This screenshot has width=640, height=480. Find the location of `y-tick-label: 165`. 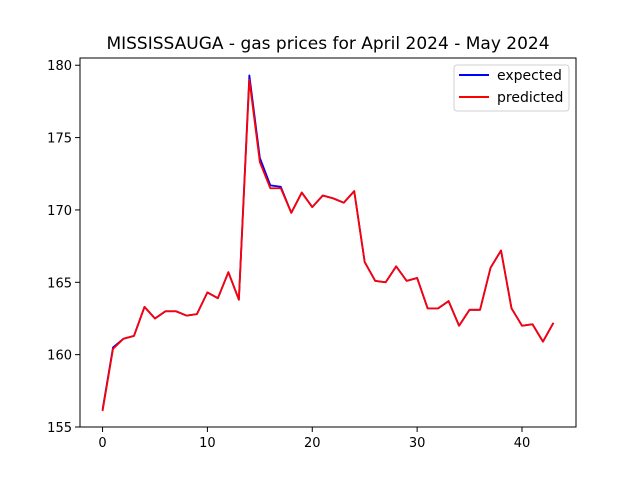

y-tick-label: 165 is located at coordinates (59, 283).